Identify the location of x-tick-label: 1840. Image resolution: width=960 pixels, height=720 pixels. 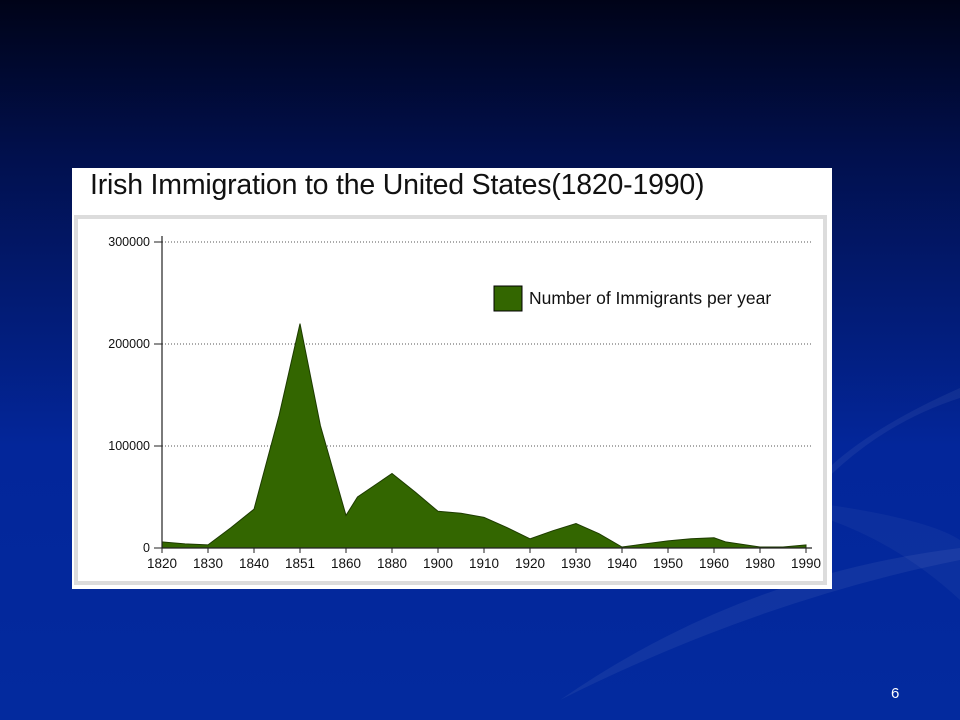
(254, 563).